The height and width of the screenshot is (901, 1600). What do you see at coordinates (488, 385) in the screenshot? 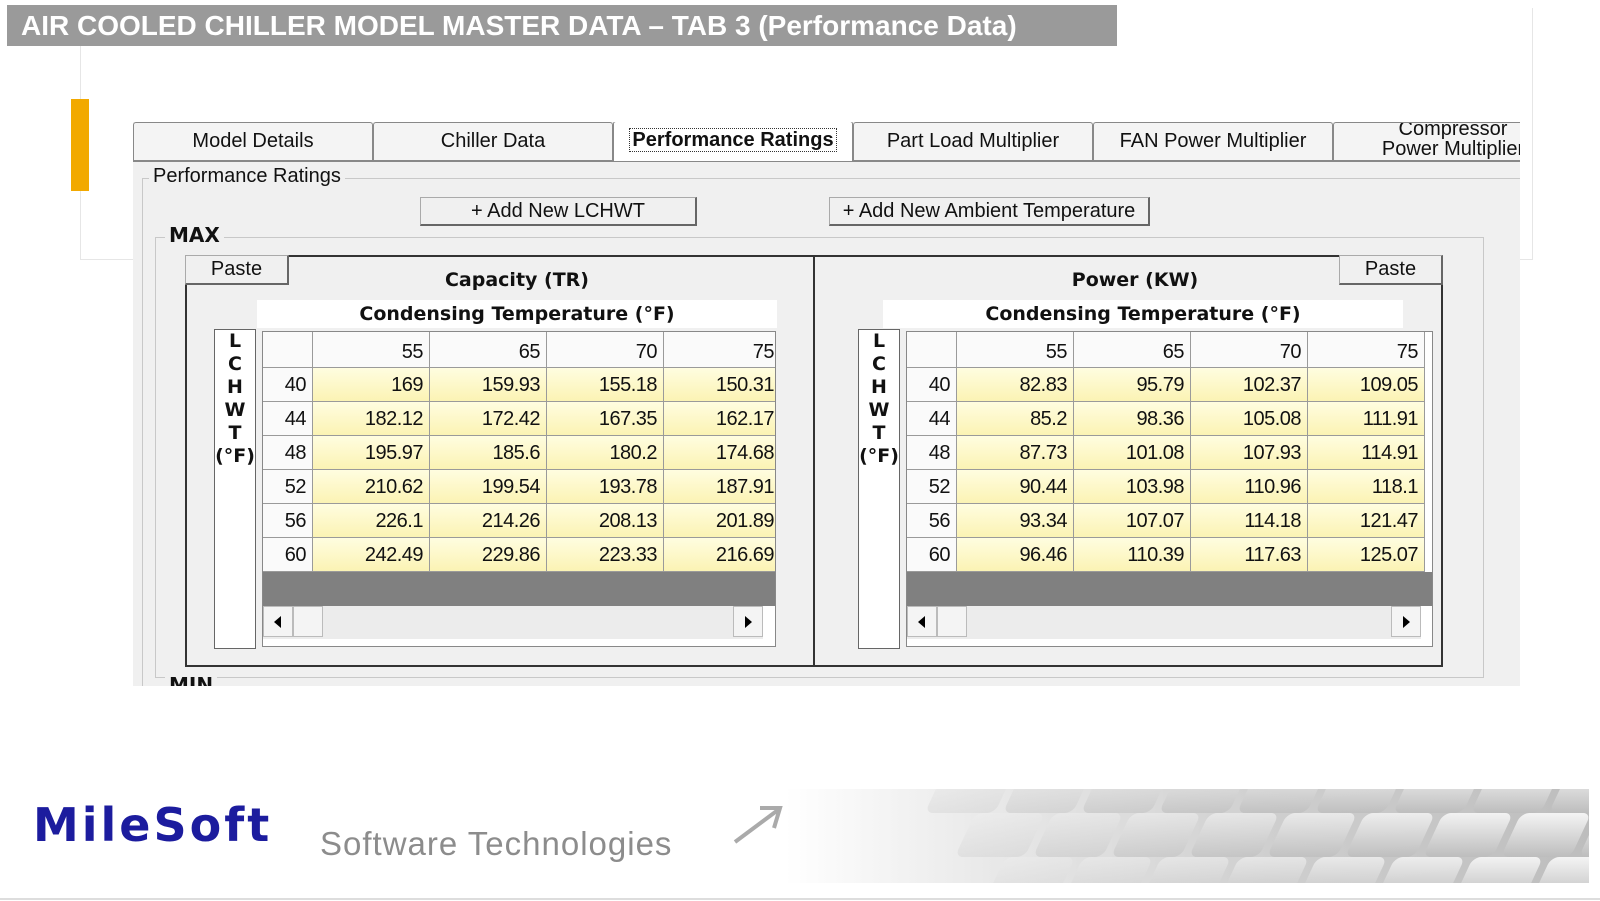
I see `grid-cell: 159.93` at bounding box center [488, 385].